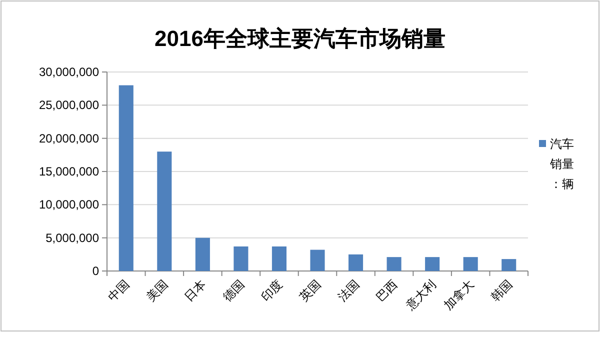 Image resolution: width=600 pixels, height=342 pixels. Describe the element at coordinates (69, 171) in the screenshot. I see `y-tick-label: 15,000,000` at that location.